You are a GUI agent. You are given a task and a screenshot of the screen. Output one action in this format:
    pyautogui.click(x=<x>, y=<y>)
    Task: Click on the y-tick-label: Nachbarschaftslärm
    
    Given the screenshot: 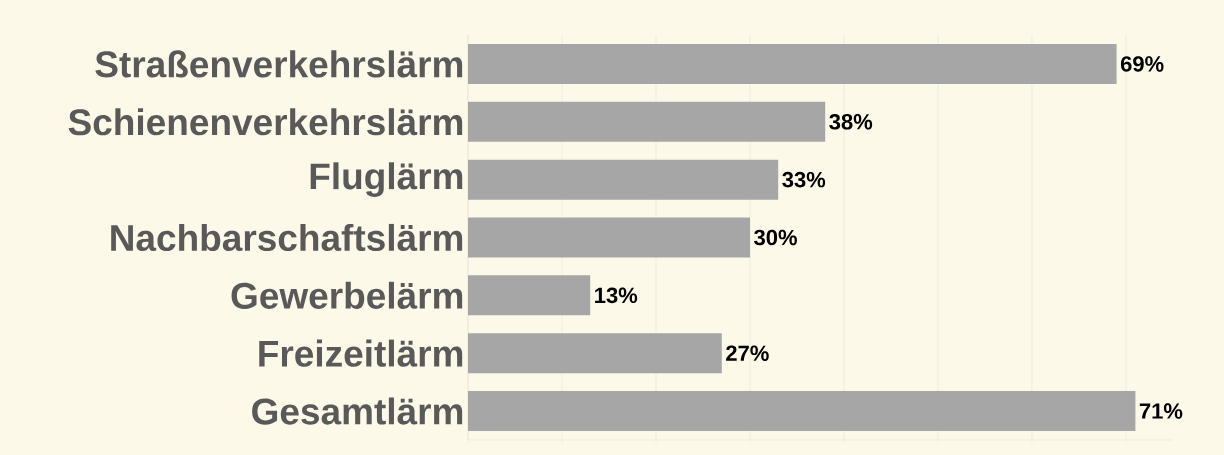 What is the action you would take?
    pyautogui.click(x=287, y=237)
    